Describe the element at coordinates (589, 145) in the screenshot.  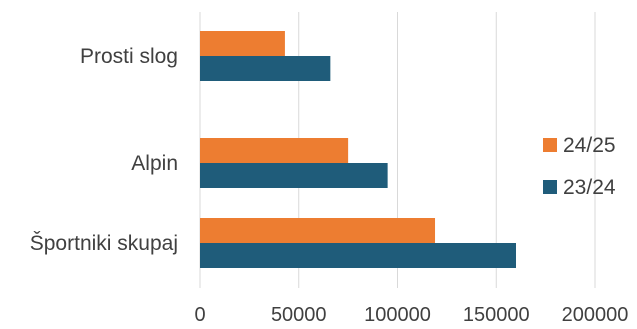
I see `legend-label: 24/25` at that location.